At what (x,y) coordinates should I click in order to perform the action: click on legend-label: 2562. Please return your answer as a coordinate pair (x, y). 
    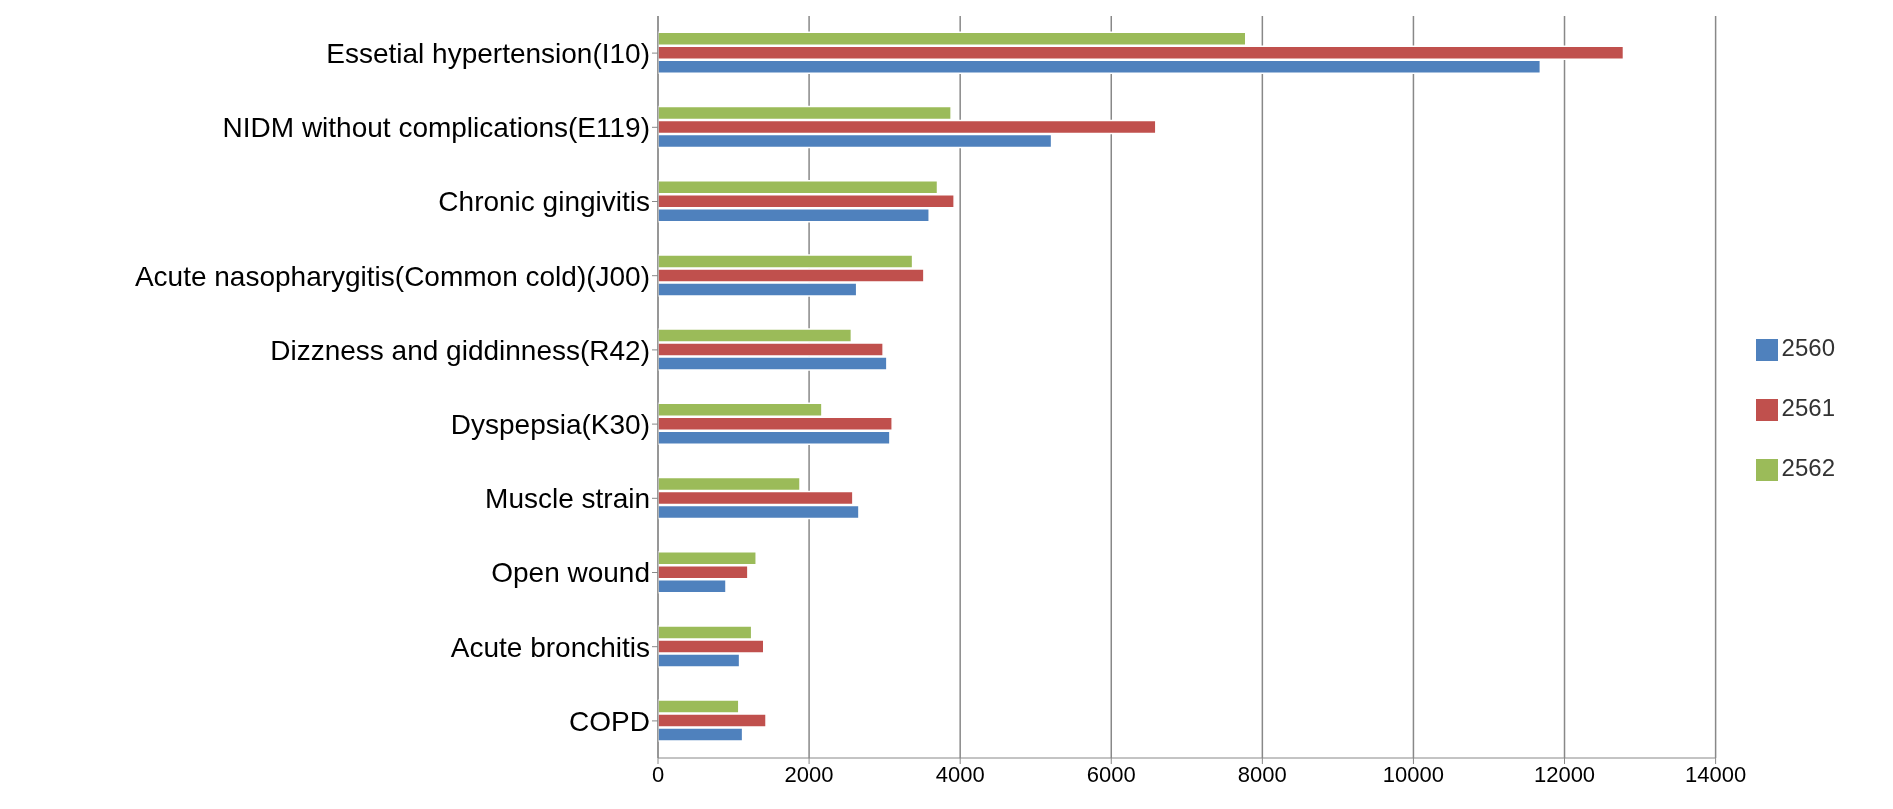
    Looking at the image, I should click on (1808, 467).